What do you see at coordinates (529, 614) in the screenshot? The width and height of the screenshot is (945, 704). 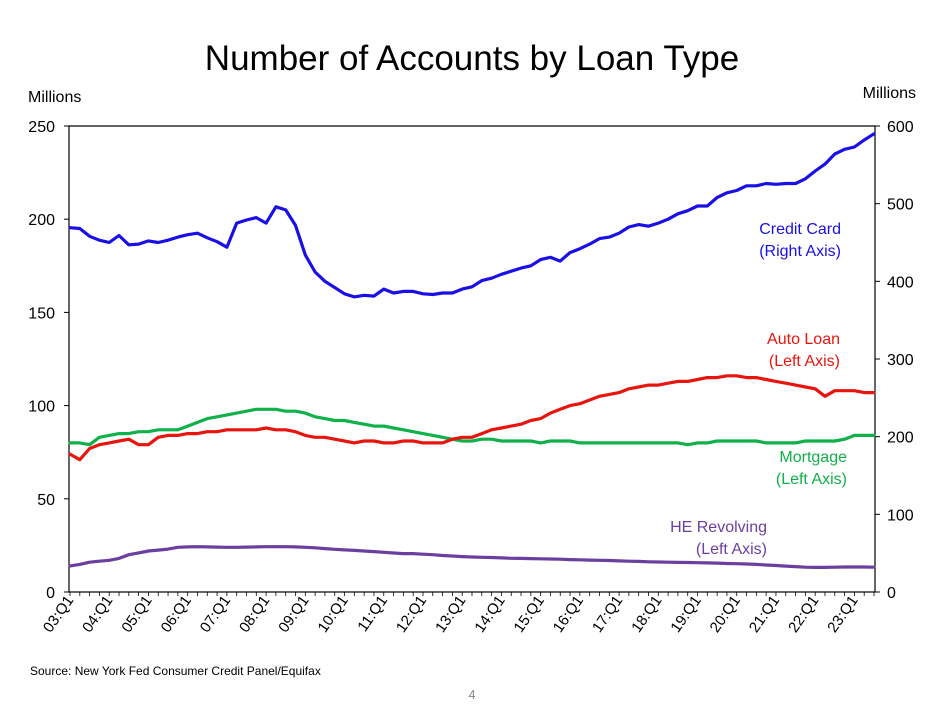 I see `x-tick-label: 15:Q1` at bounding box center [529, 614].